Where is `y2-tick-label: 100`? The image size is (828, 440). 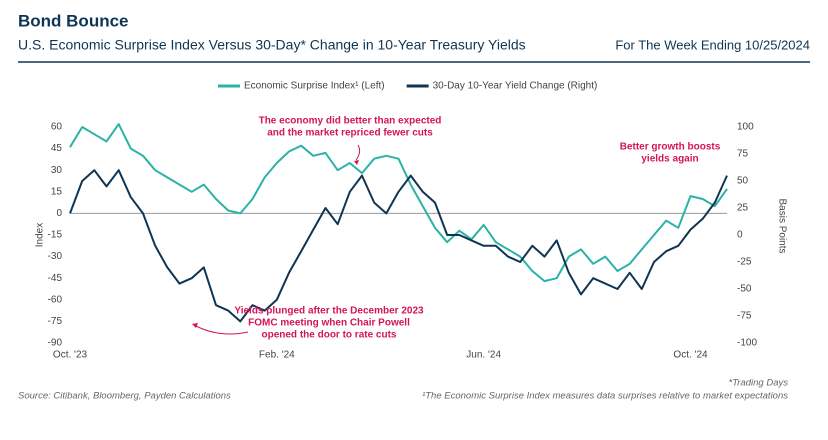 y2-tick-label: 100 is located at coordinates (745, 127).